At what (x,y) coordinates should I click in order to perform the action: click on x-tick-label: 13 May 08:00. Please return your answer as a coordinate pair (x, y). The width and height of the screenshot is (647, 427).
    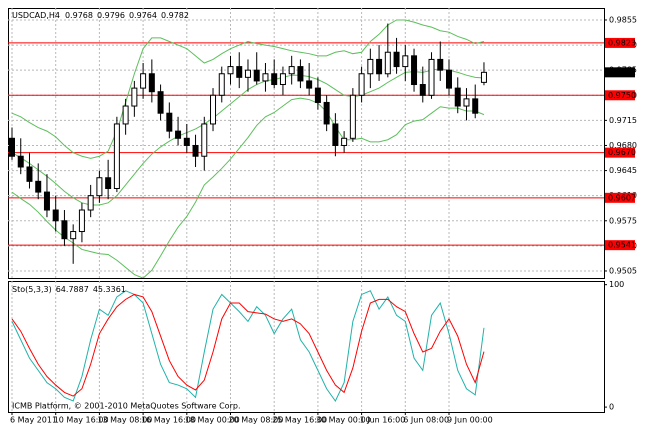
    Looking at the image, I should click on (124, 420).